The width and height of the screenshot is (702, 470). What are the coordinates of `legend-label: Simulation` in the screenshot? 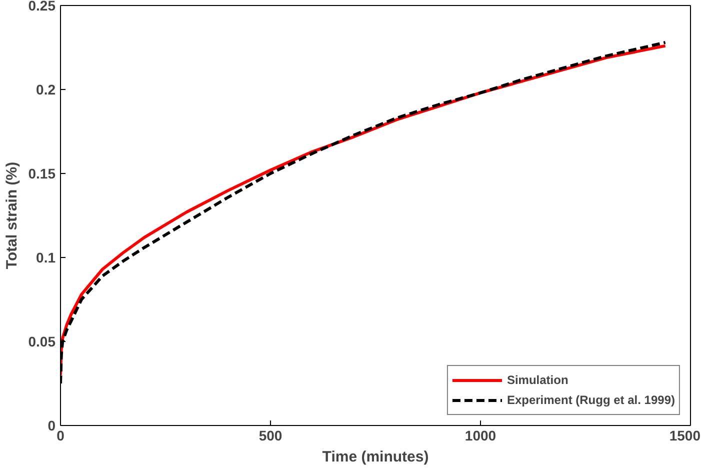 It's located at (537, 380).